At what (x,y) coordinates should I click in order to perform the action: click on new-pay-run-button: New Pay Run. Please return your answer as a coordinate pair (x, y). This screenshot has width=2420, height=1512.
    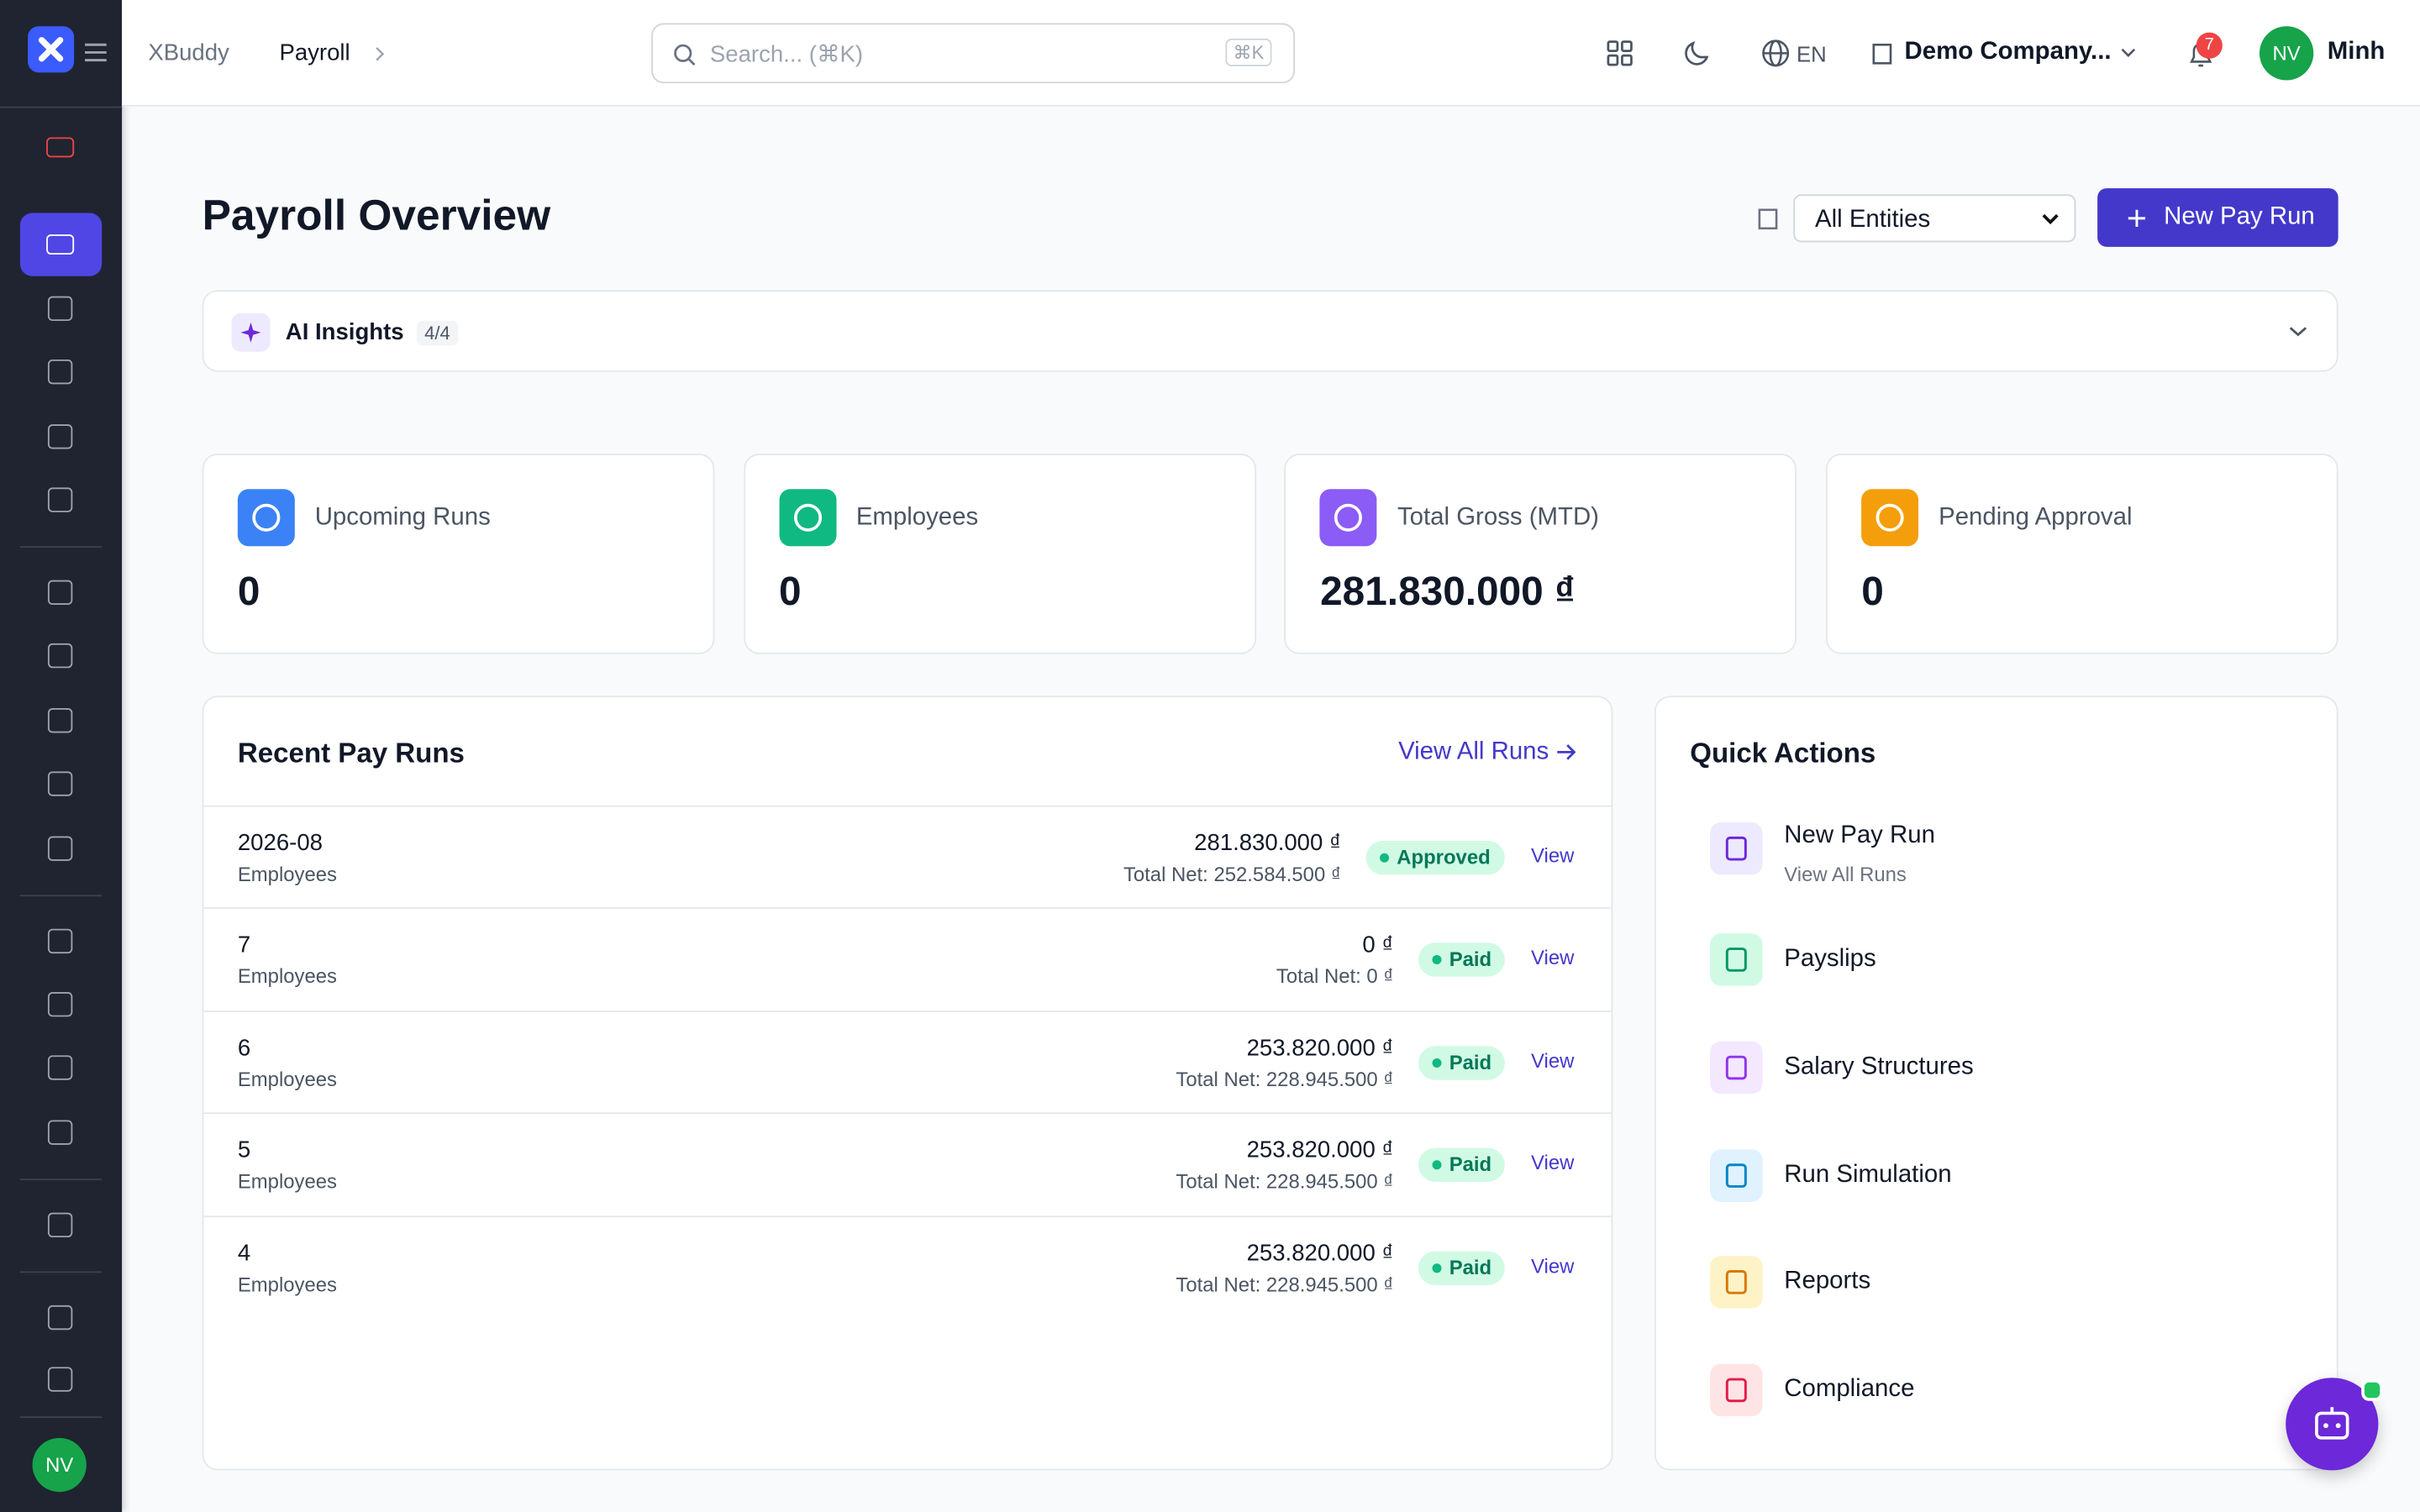
    Looking at the image, I should click on (2217, 217).